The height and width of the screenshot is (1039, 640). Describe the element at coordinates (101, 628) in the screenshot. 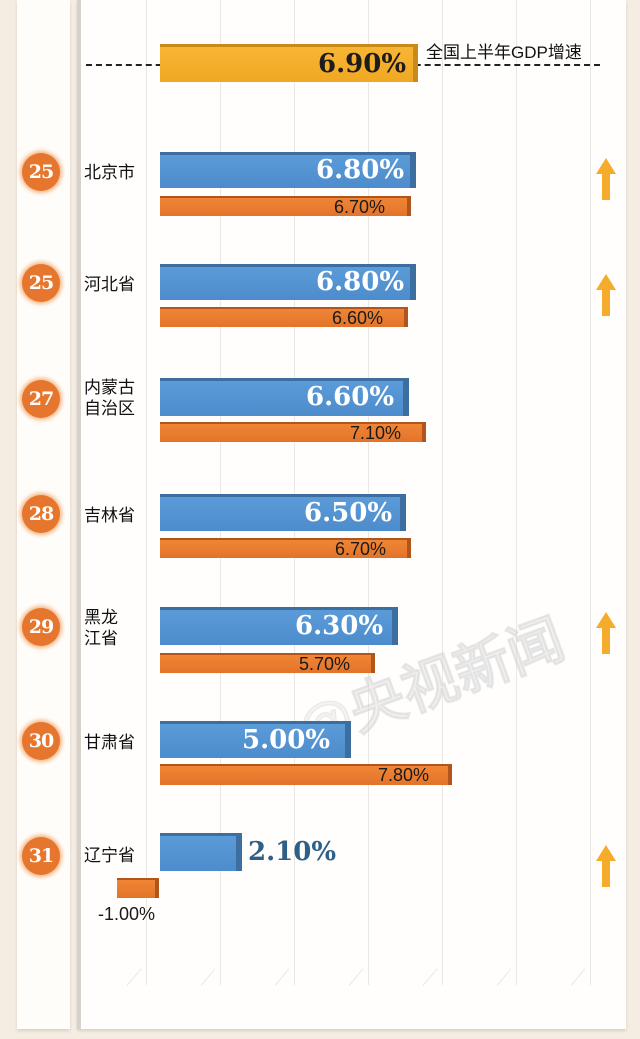

I see `province-name: 黑龙 江省` at that location.